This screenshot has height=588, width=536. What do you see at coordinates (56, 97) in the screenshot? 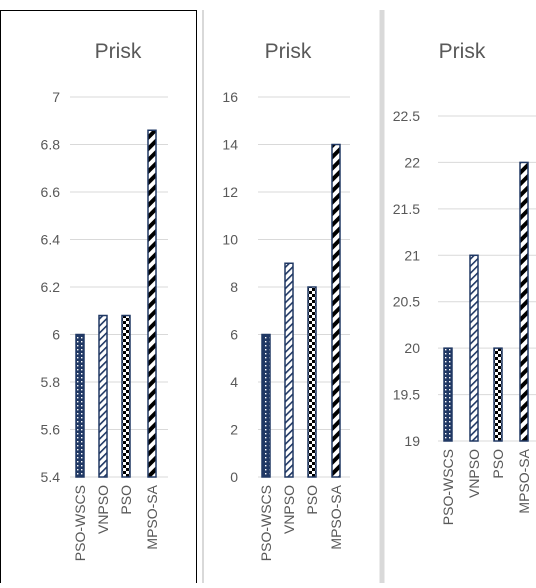
I see `y-tick-label: 7` at bounding box center [56, 97].